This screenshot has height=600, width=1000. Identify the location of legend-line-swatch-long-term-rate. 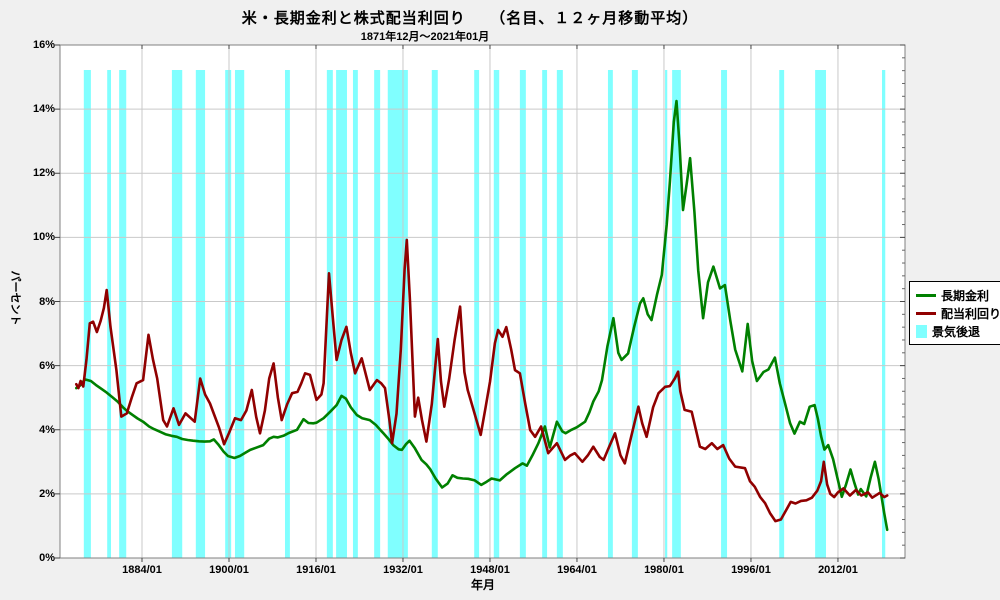
(926, 295).